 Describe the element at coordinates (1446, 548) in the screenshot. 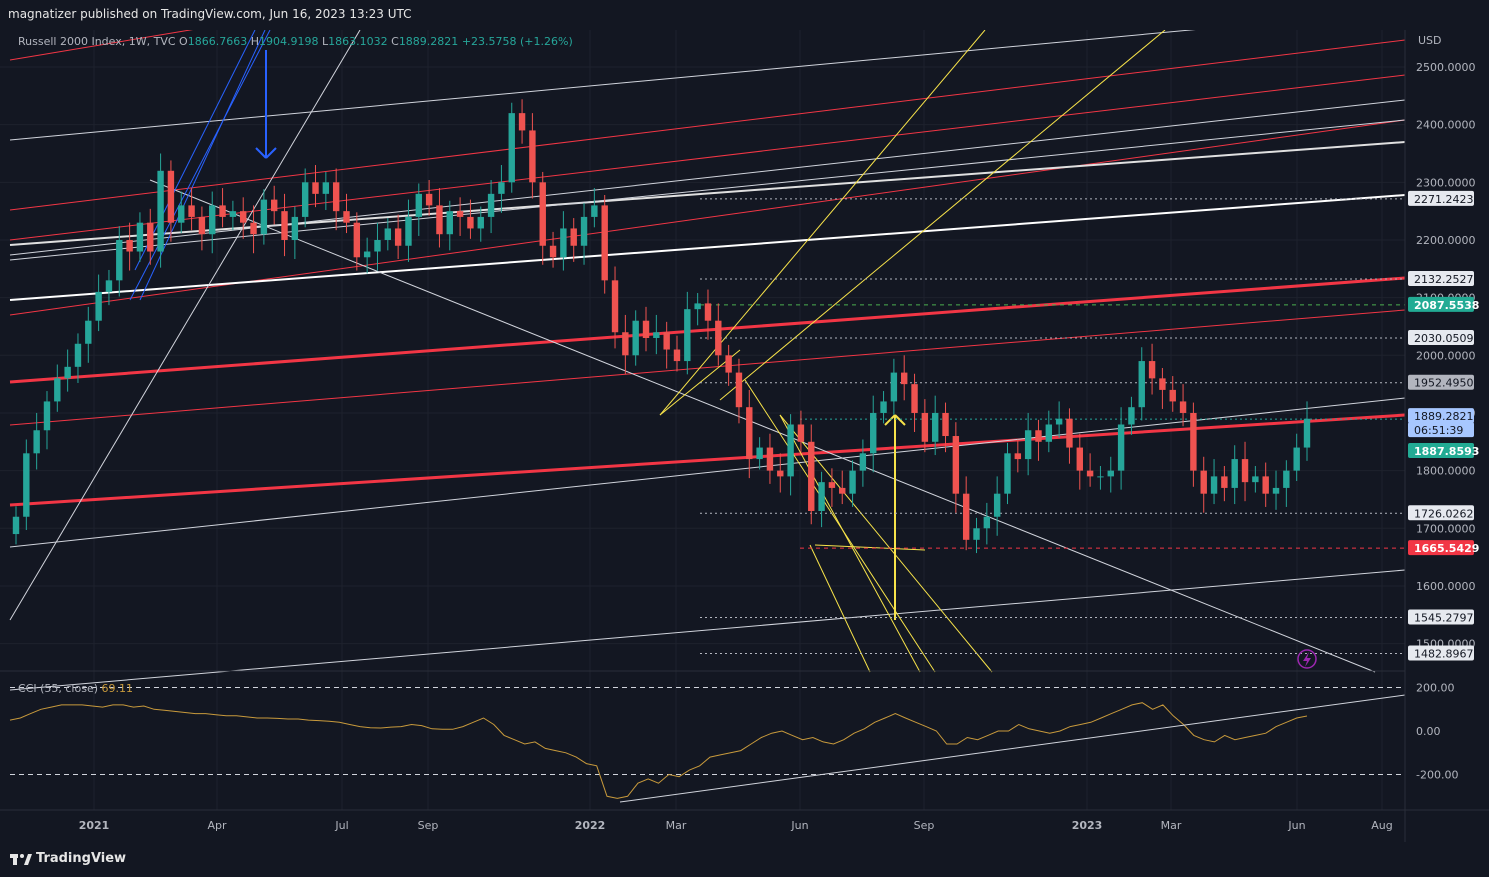

I see `price-label: 1665.5429` at that location.